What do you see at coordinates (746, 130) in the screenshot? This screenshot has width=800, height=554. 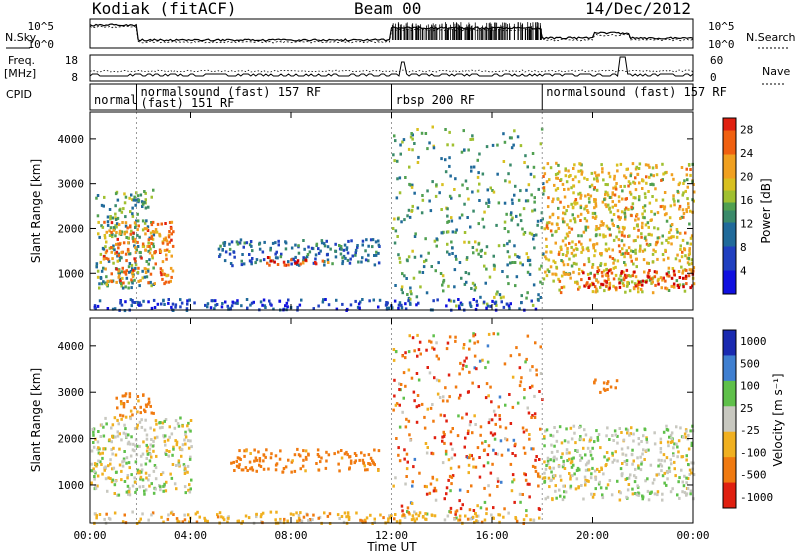 I see `colorbar-tick-label: 28` at bounding box center [746, 130].